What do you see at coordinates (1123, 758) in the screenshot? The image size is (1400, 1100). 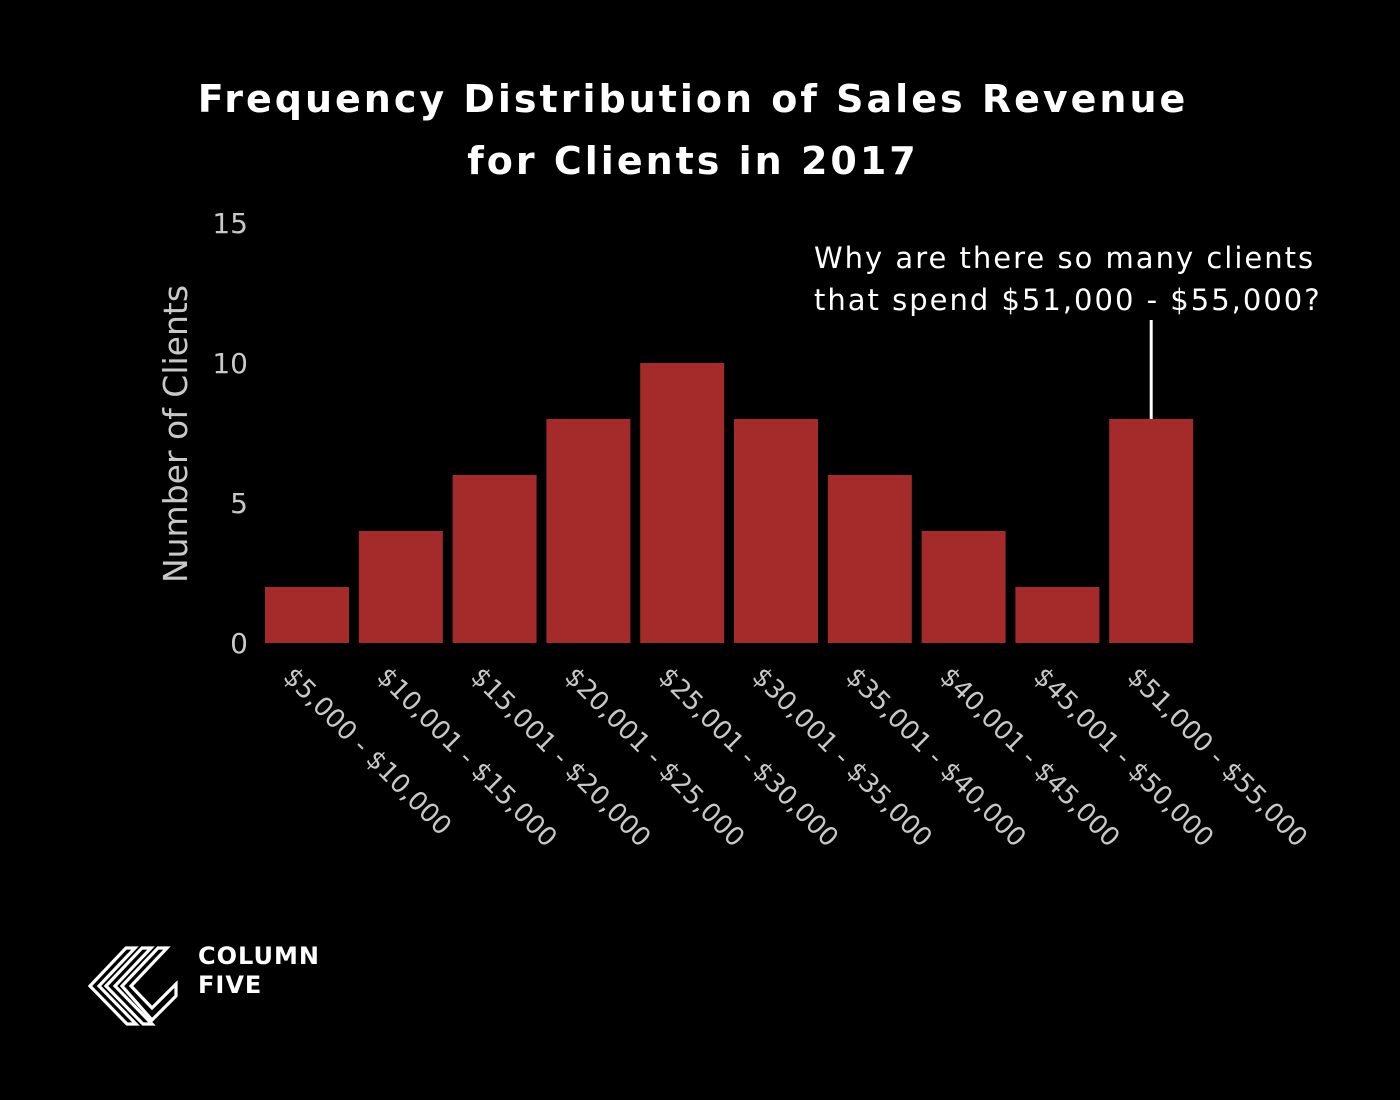 I see `x-tick-label: $45,001 - $50,000` at bounding box center [1123, 758].